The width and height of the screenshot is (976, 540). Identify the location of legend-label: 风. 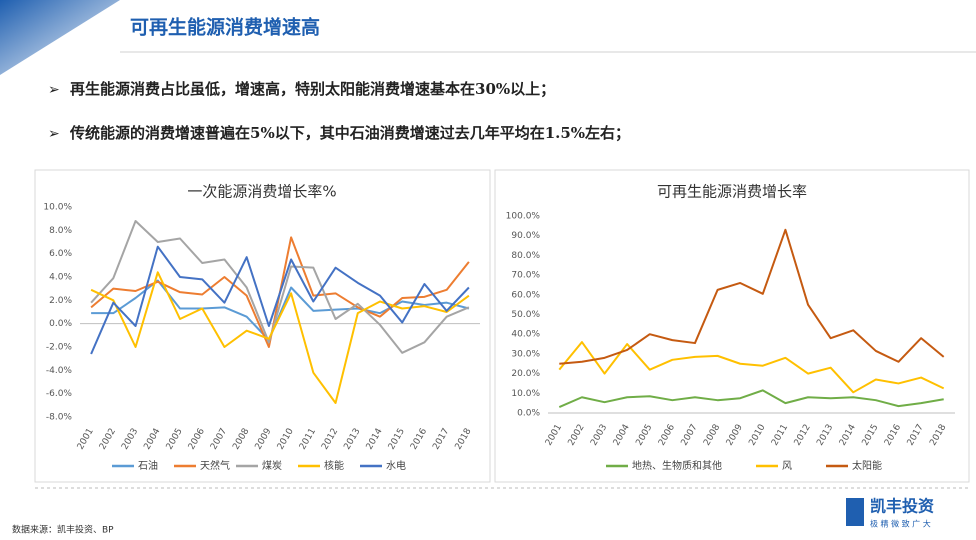
(787, 466).